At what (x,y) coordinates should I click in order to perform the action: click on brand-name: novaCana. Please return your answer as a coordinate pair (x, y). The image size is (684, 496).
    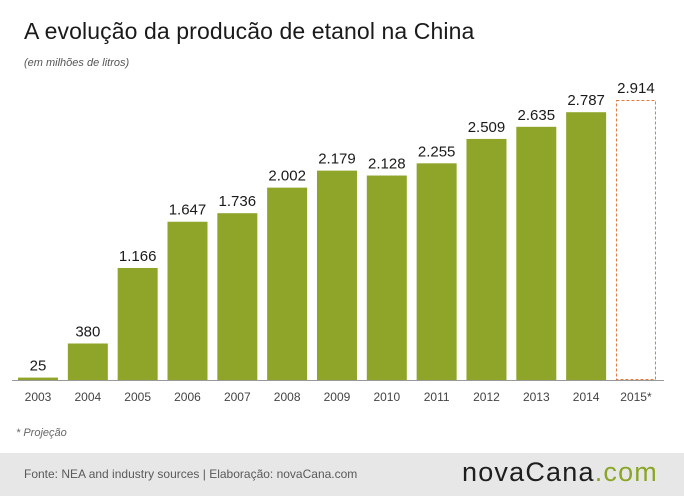
    Looking at the image, I should click on (528, 472).